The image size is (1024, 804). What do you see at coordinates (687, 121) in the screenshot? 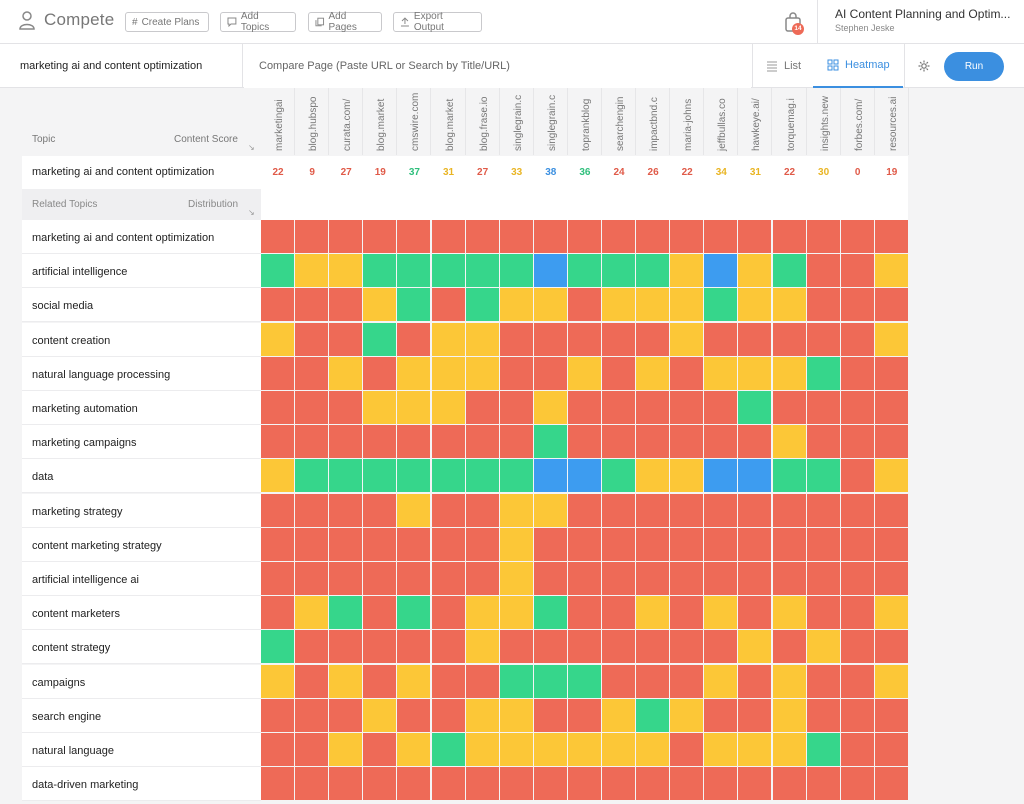
I see `column-header: maria-johns` at bounding box center [687, 121].